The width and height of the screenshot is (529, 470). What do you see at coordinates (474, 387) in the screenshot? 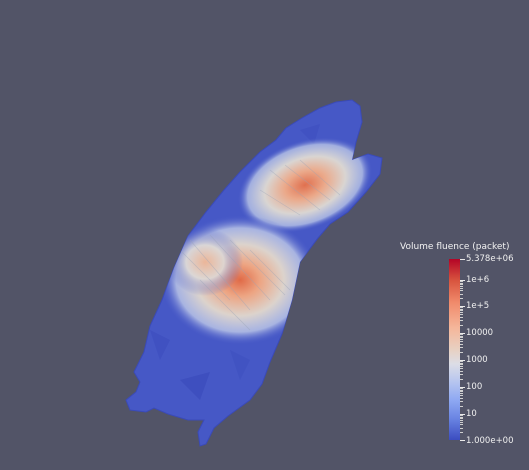
I see `colorbar-tick-label: 100` at bounding box center [474, 387].